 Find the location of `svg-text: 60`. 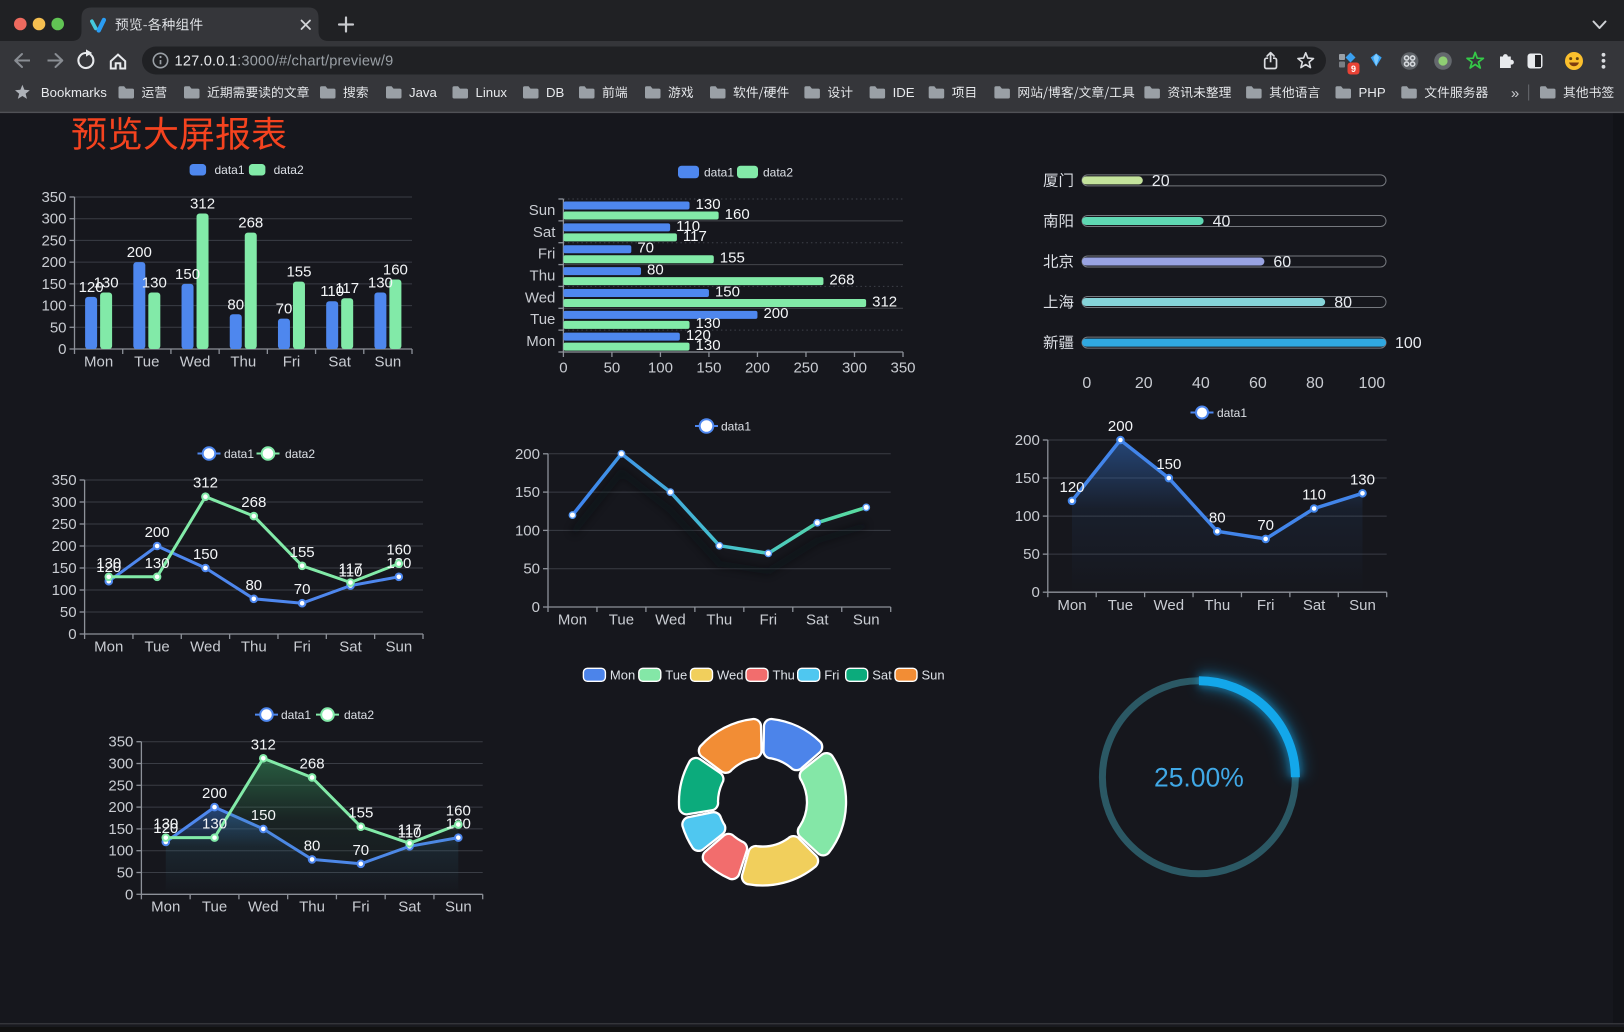

svg-text: 60 is located at coordinates (1258, 383).